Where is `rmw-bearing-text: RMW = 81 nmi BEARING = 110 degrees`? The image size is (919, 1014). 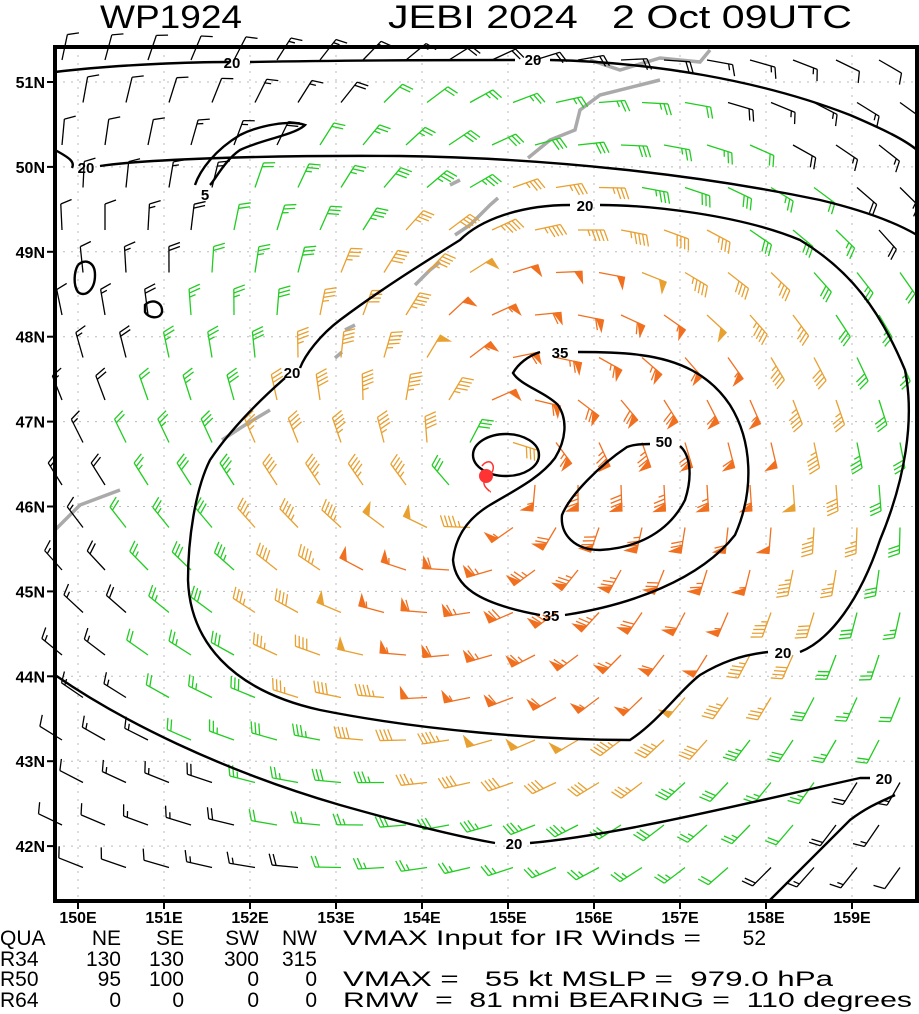 rmw-bearing-text: RMW = 81 nmi BEARING = 110 degrees is located at coordinates (627, 1000).